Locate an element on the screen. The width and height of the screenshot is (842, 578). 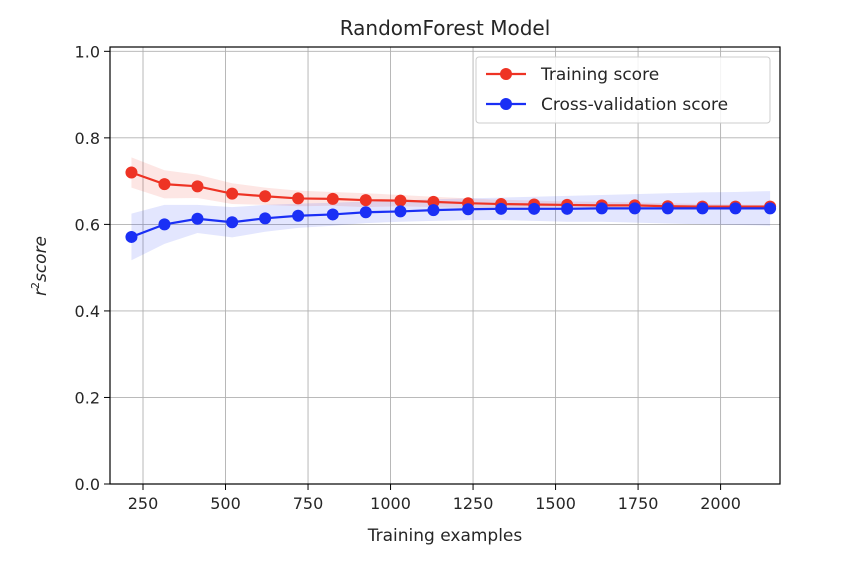
legend-box is located at coordinates (623, 90).